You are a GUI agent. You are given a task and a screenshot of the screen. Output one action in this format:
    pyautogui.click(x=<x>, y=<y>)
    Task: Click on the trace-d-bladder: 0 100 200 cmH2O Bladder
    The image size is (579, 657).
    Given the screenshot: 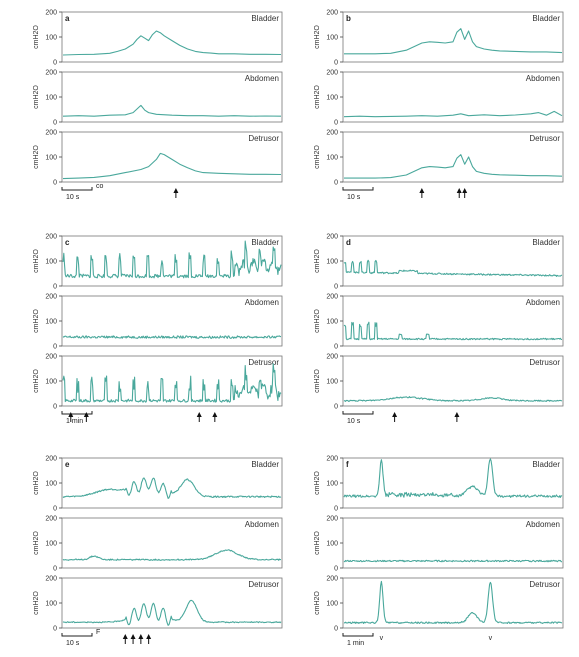 What is the action you would take?
    pyautogui.click(x=439, y=262)
    